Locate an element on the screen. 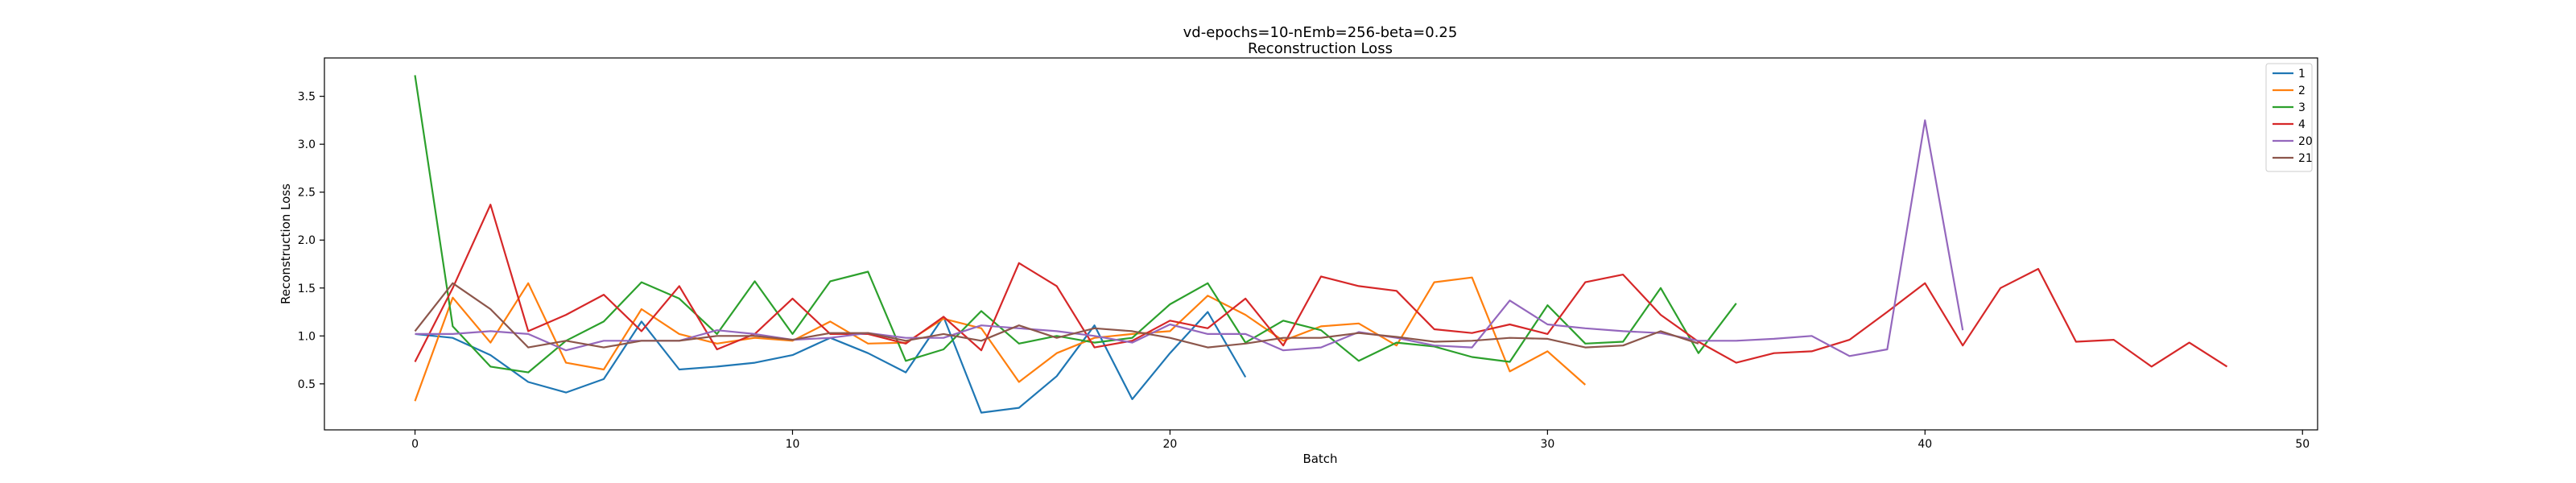 The image size is (2576, 483). legend-label-3: 3 is located at coordinates (2302, 107).